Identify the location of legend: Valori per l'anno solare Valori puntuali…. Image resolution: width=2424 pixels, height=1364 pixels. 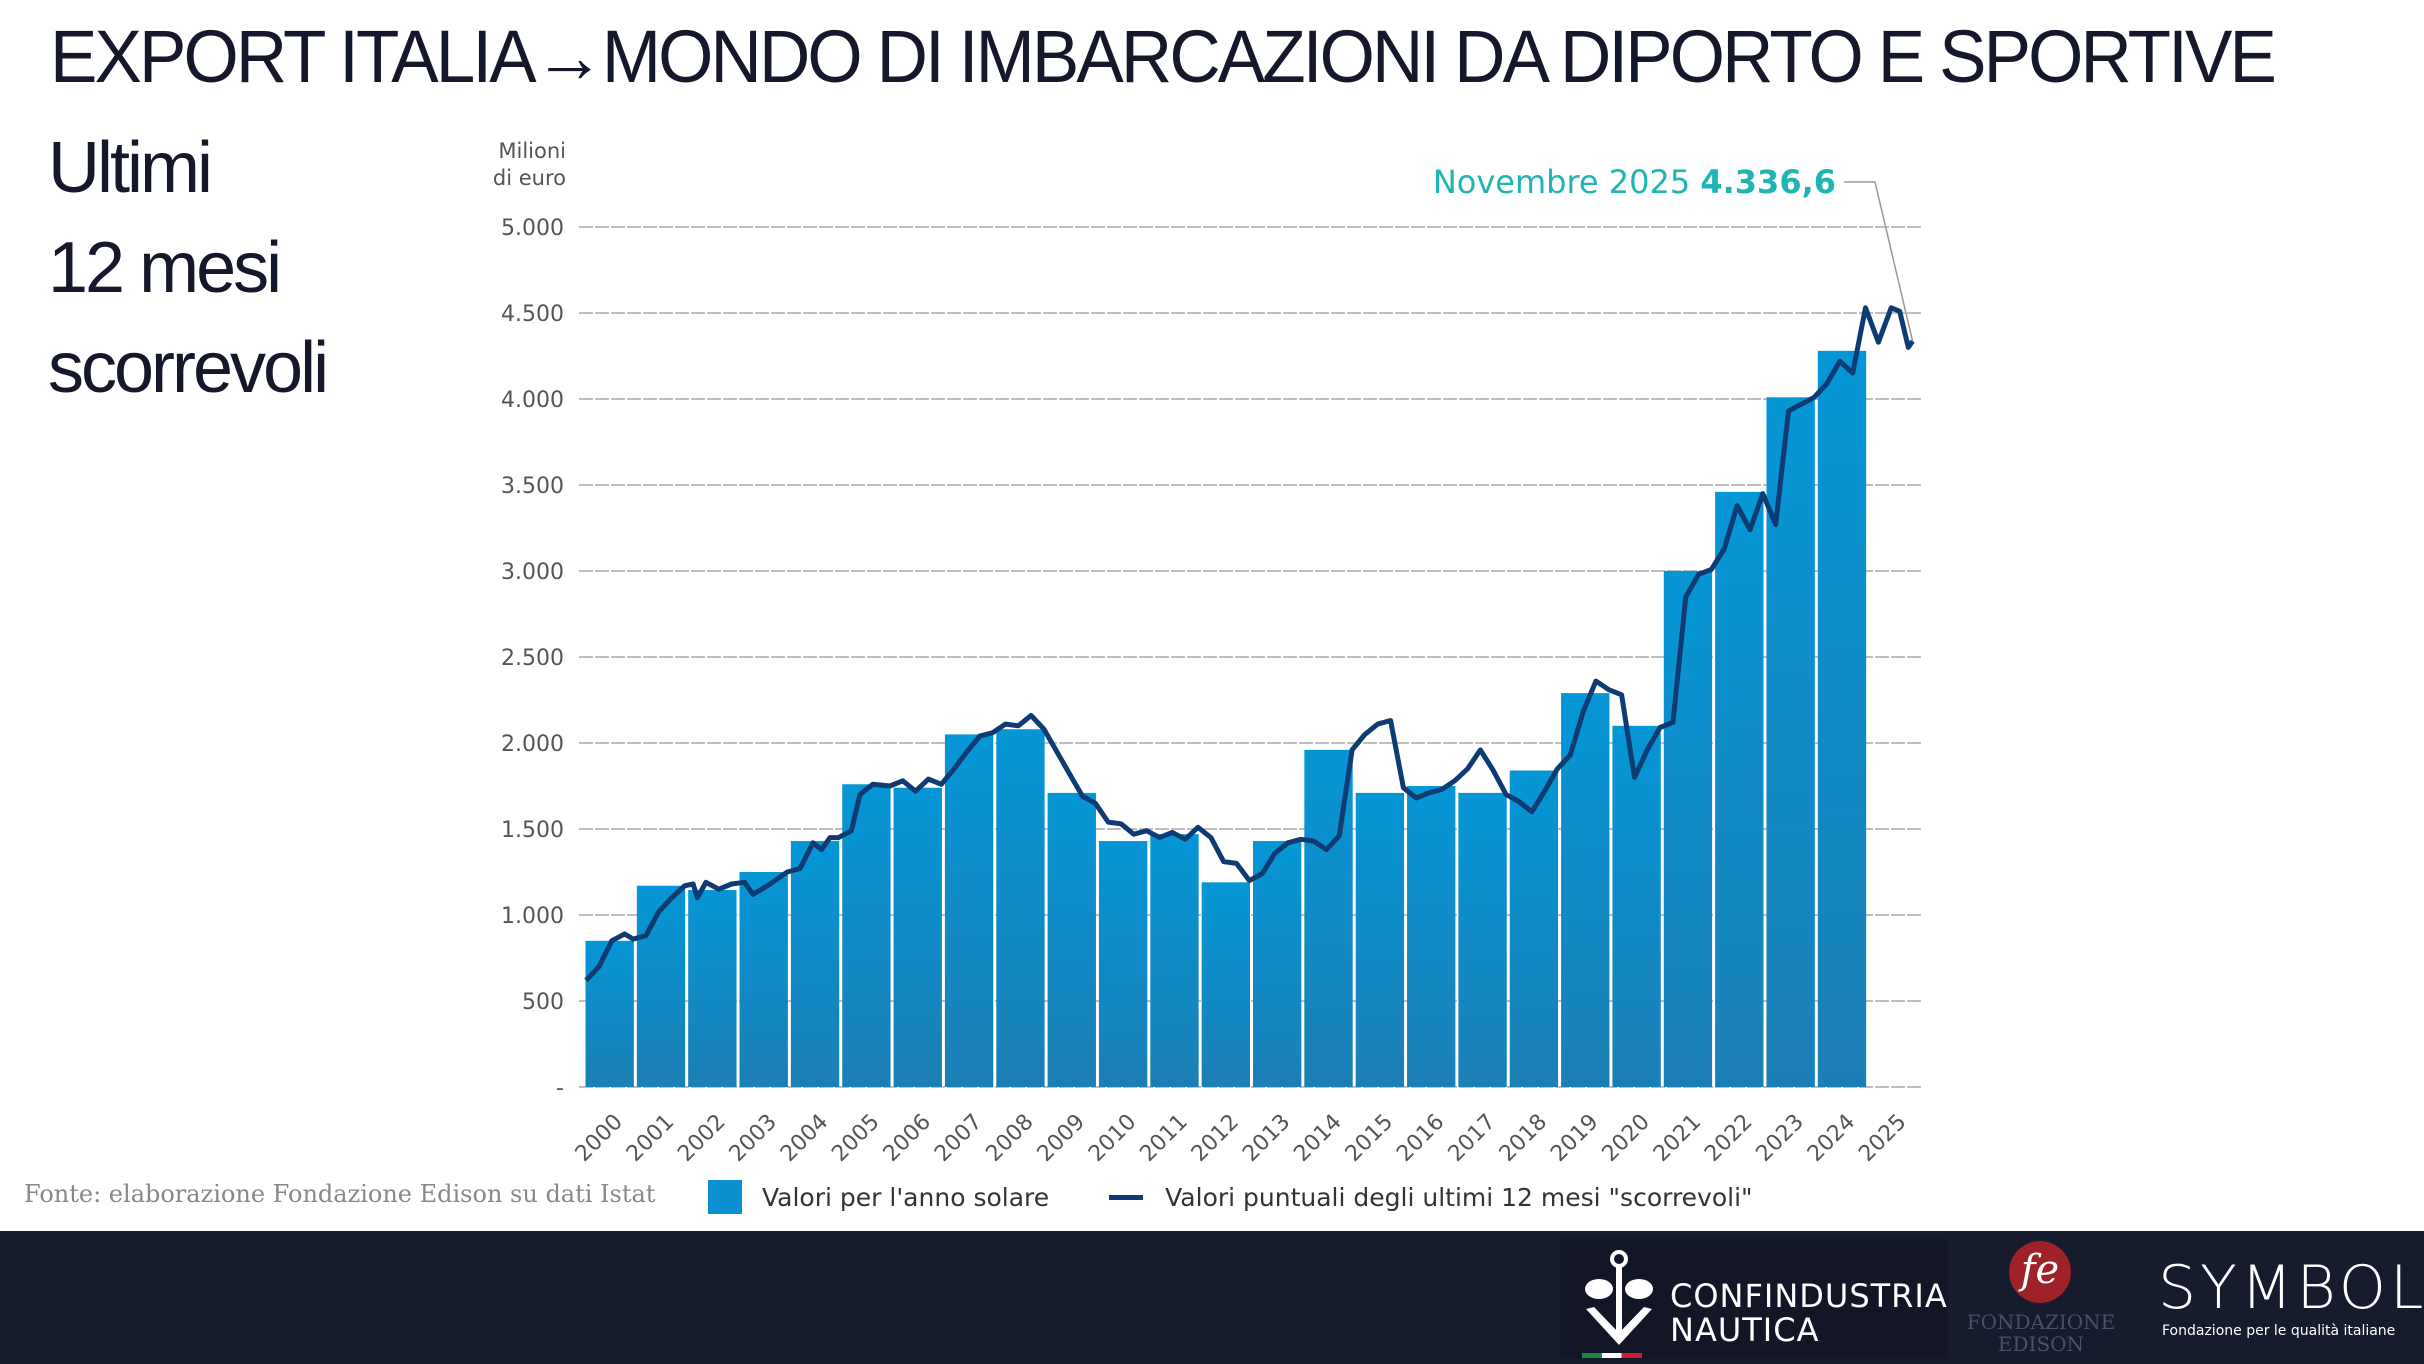
(1230, 1197).